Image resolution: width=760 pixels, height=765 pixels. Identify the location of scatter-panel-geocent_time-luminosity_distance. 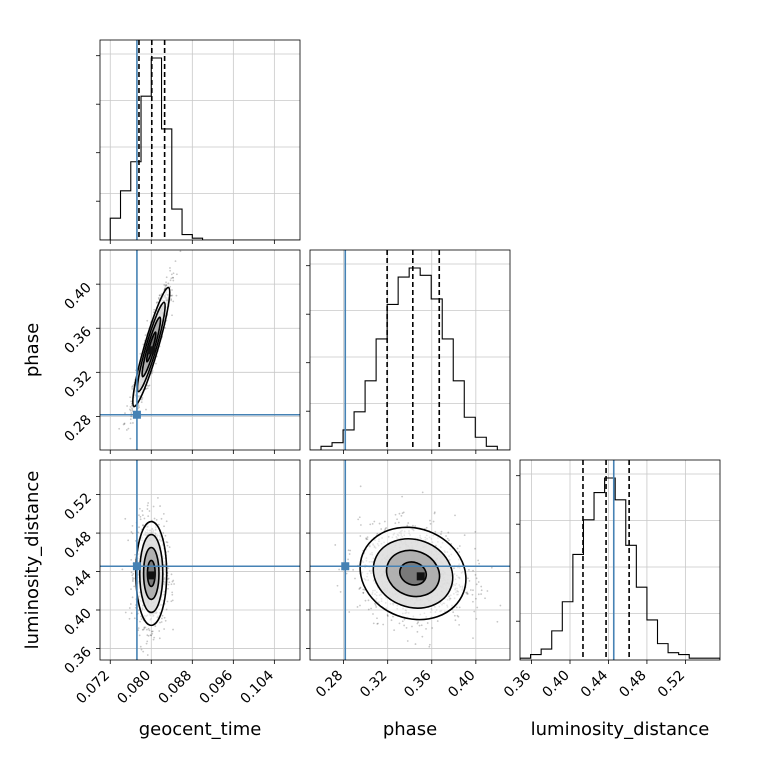
(200, 560).